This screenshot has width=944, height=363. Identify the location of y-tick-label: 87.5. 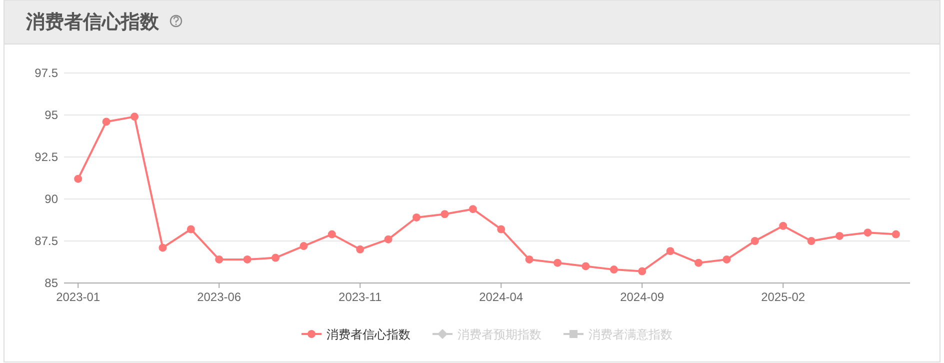
(46, 241).